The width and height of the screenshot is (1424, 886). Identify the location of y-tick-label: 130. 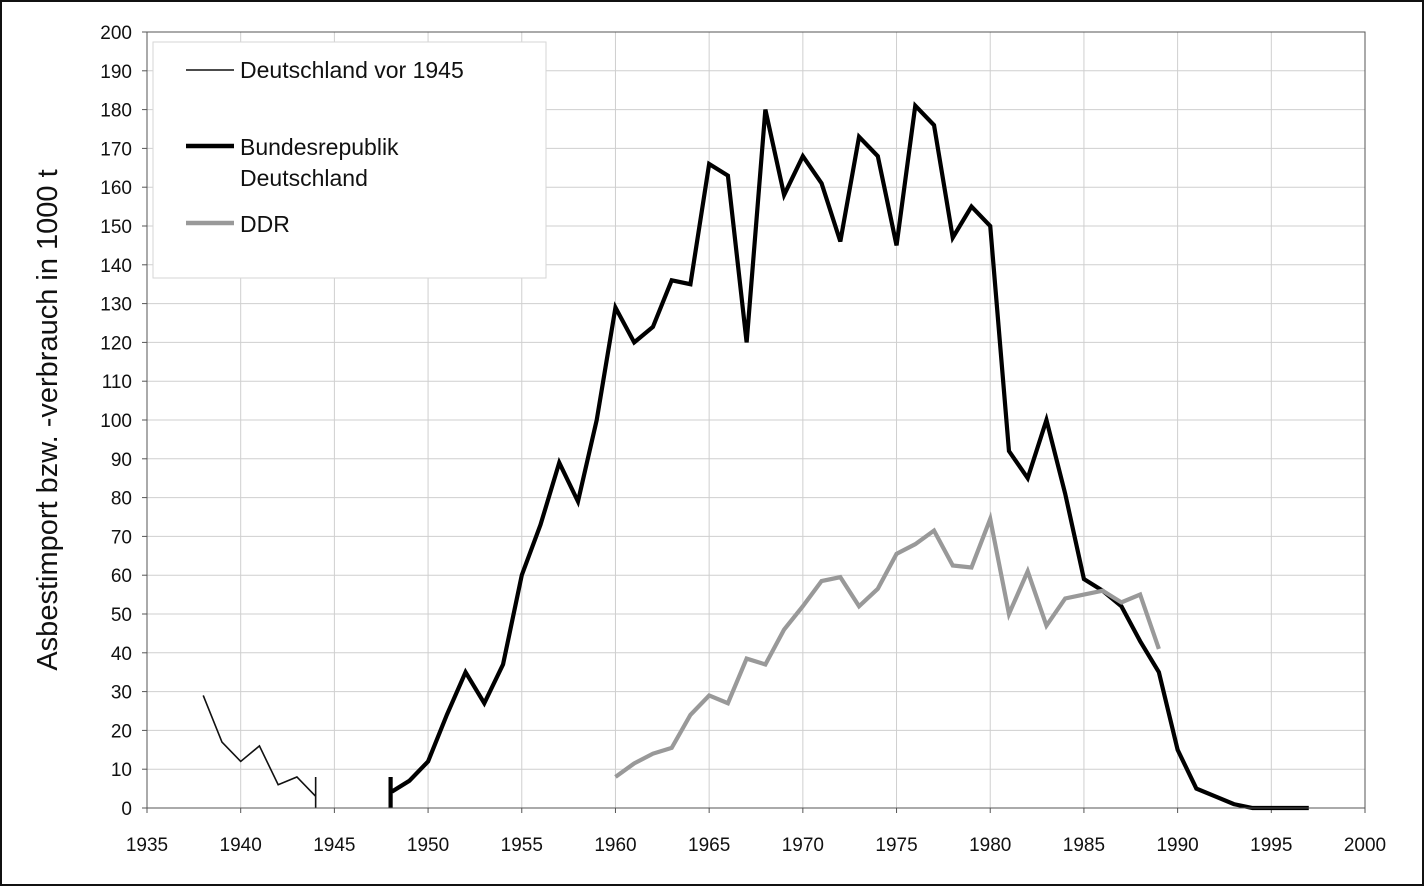
(116, 305).